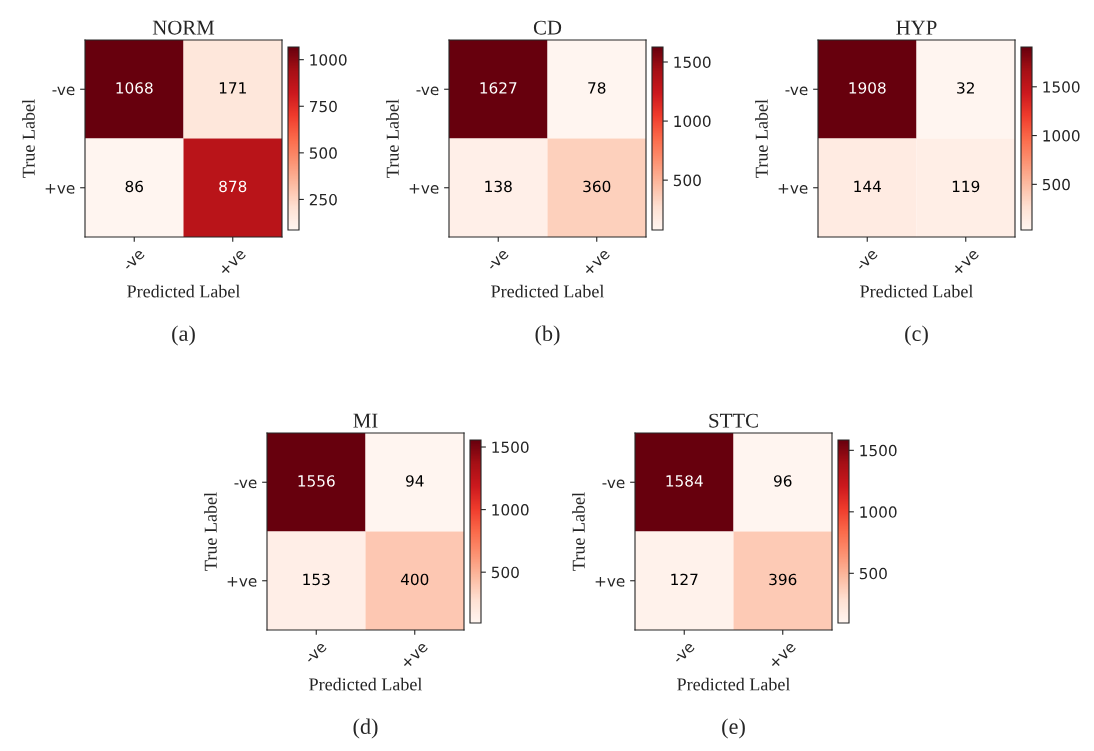 The image size is (1094, 751). I want to click on data-label: 1584, so click(684, 481).